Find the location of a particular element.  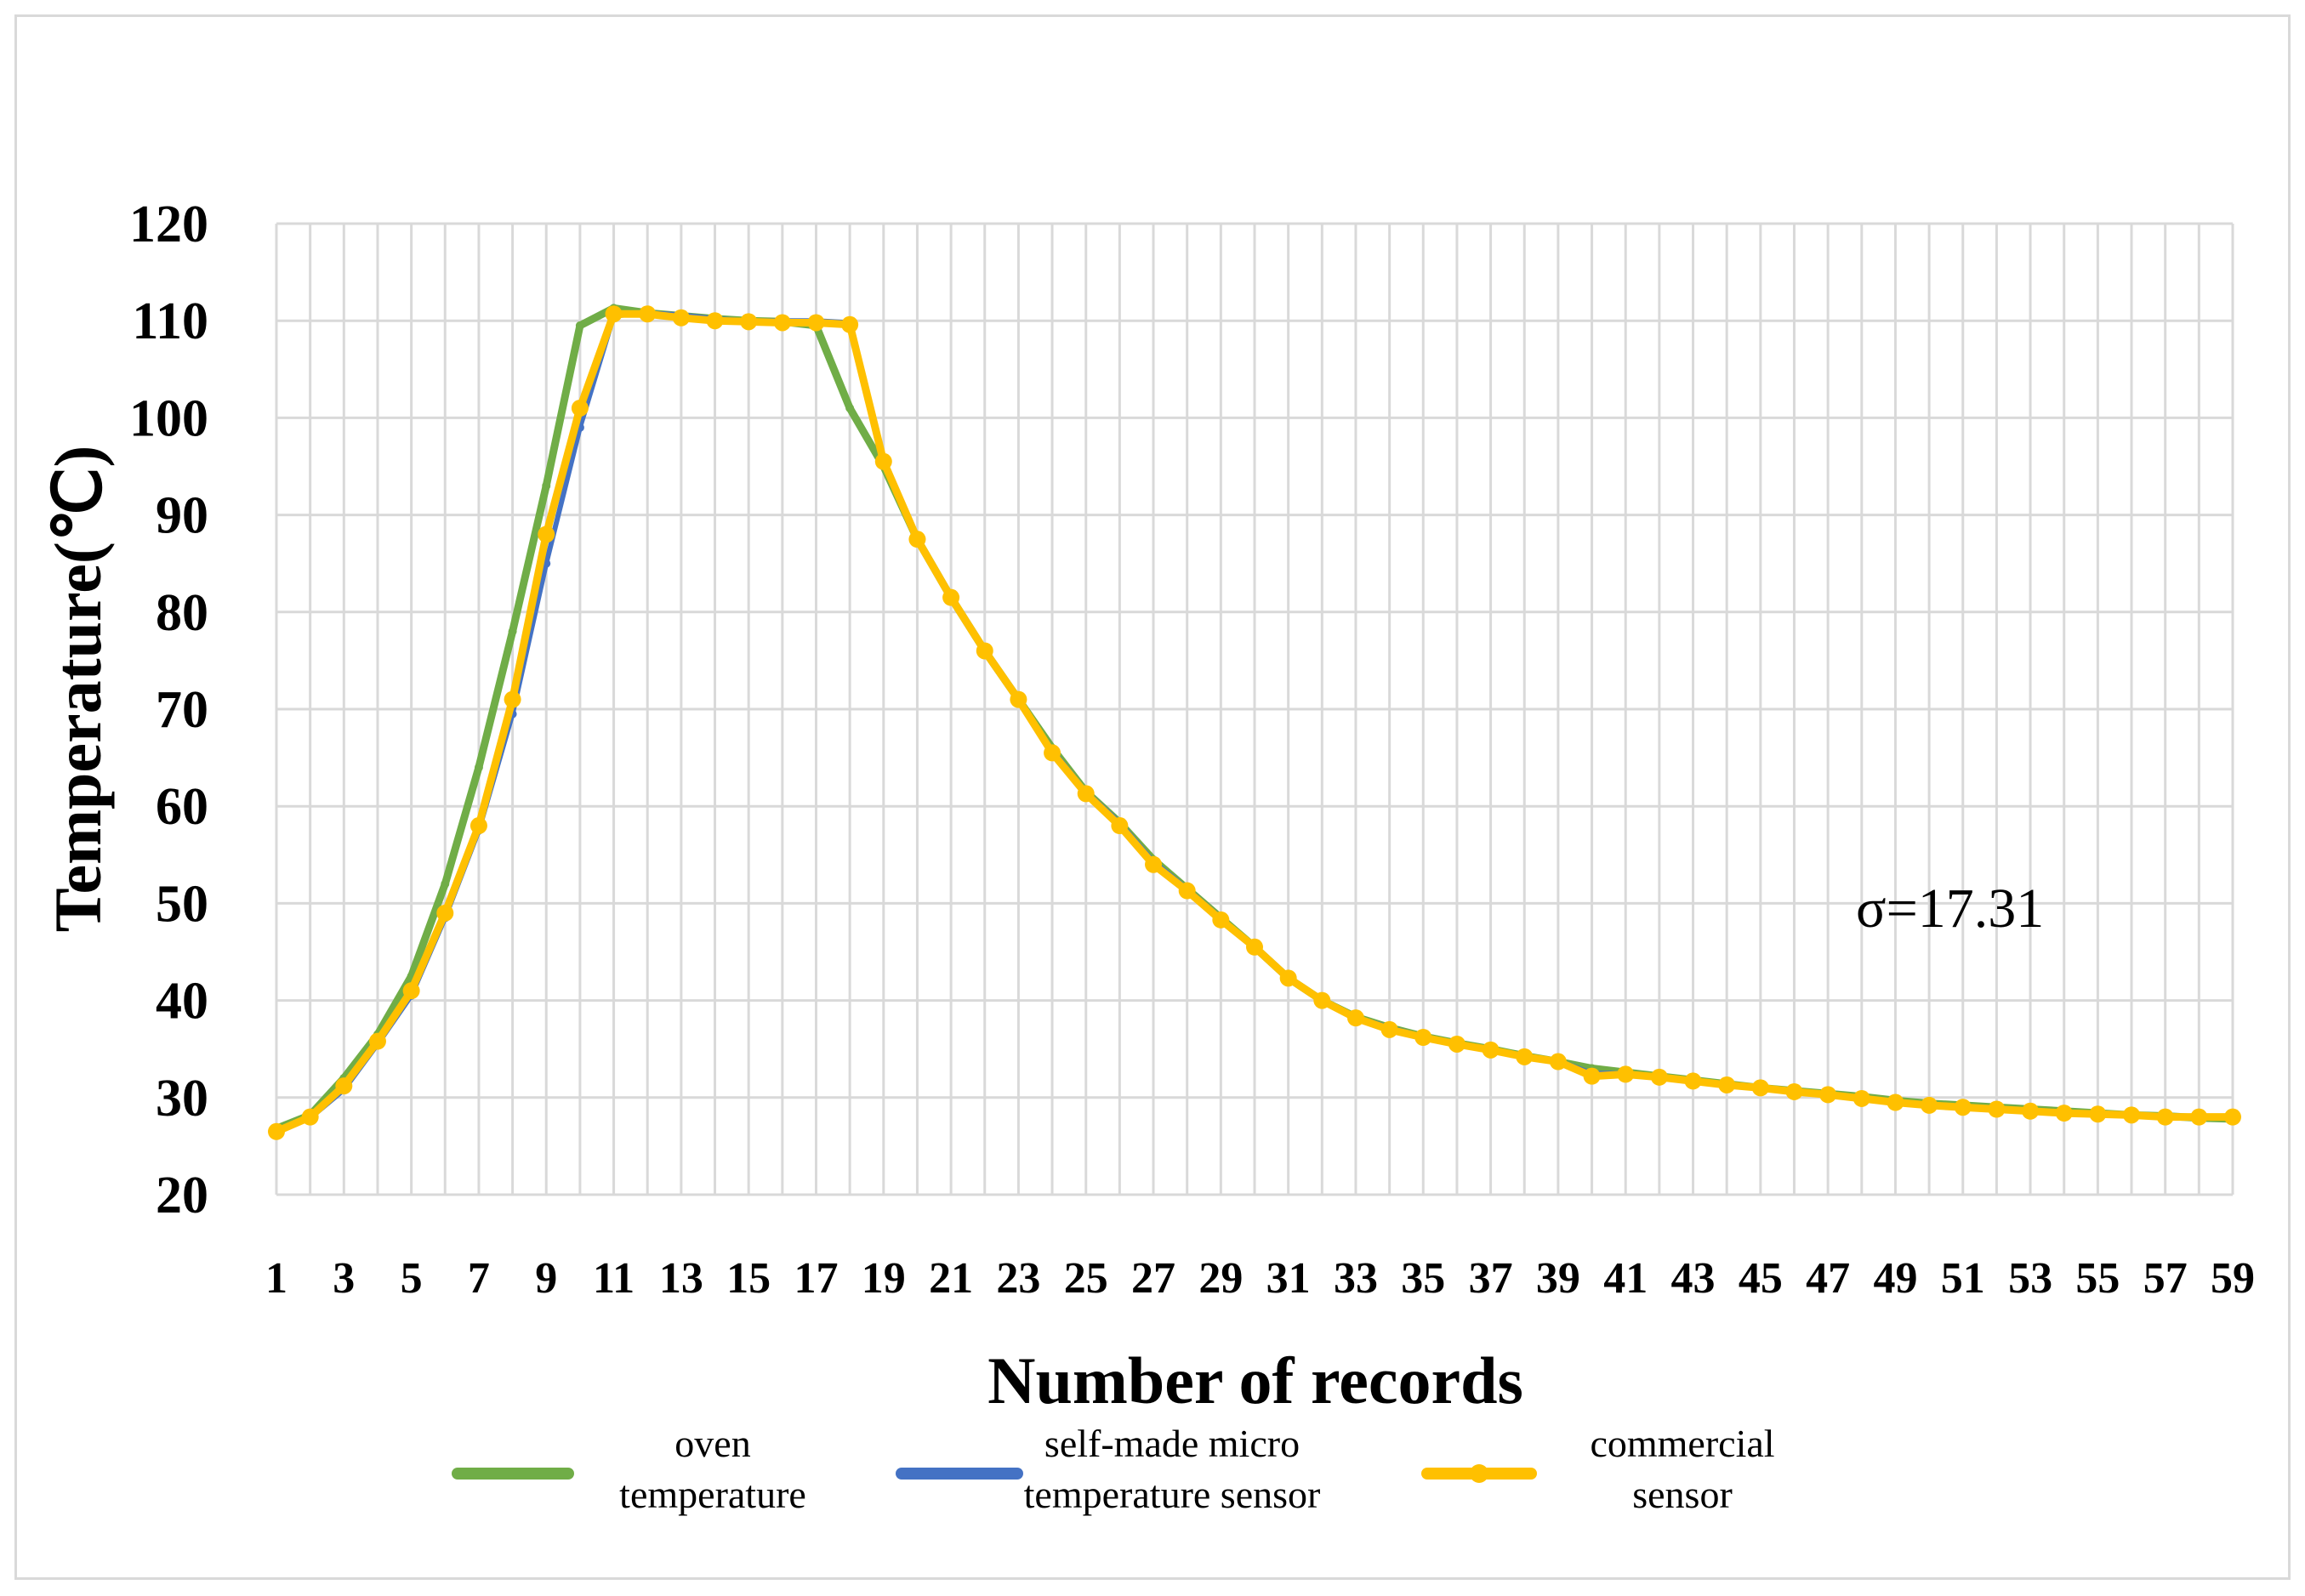

x-tick-label: 47 is located at coordinates (1828, 1279).